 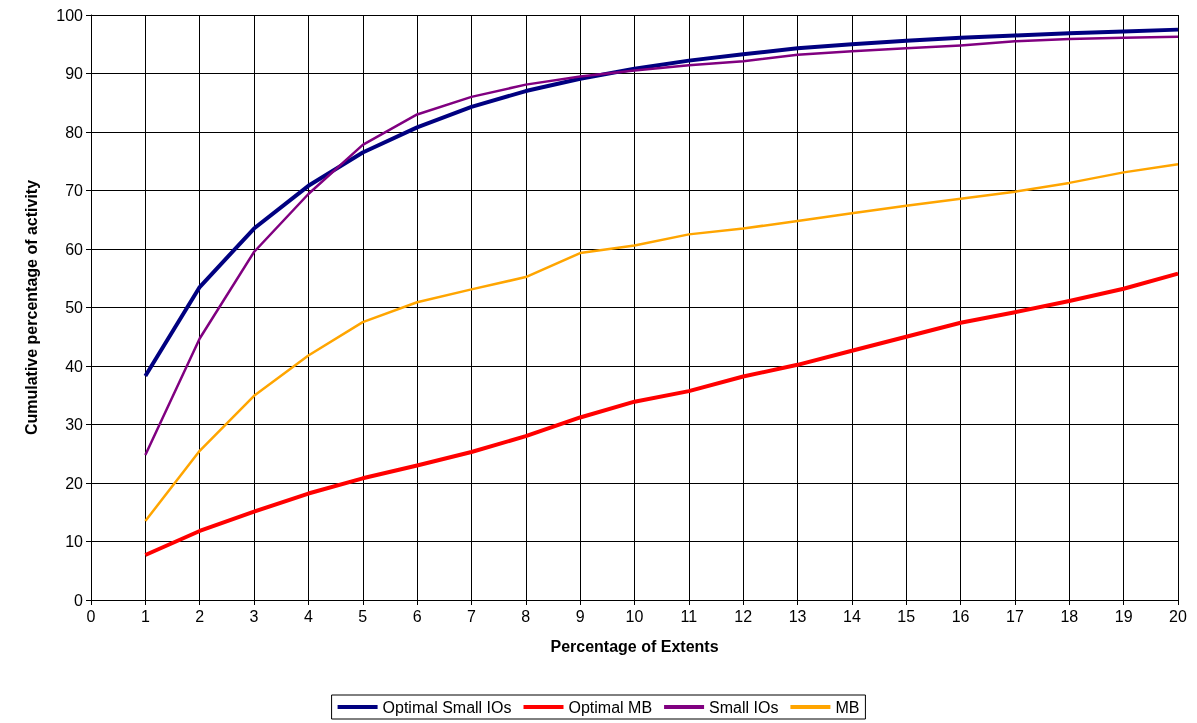 I want to click on x-tick-label: 14, so click(x=852, y=616).